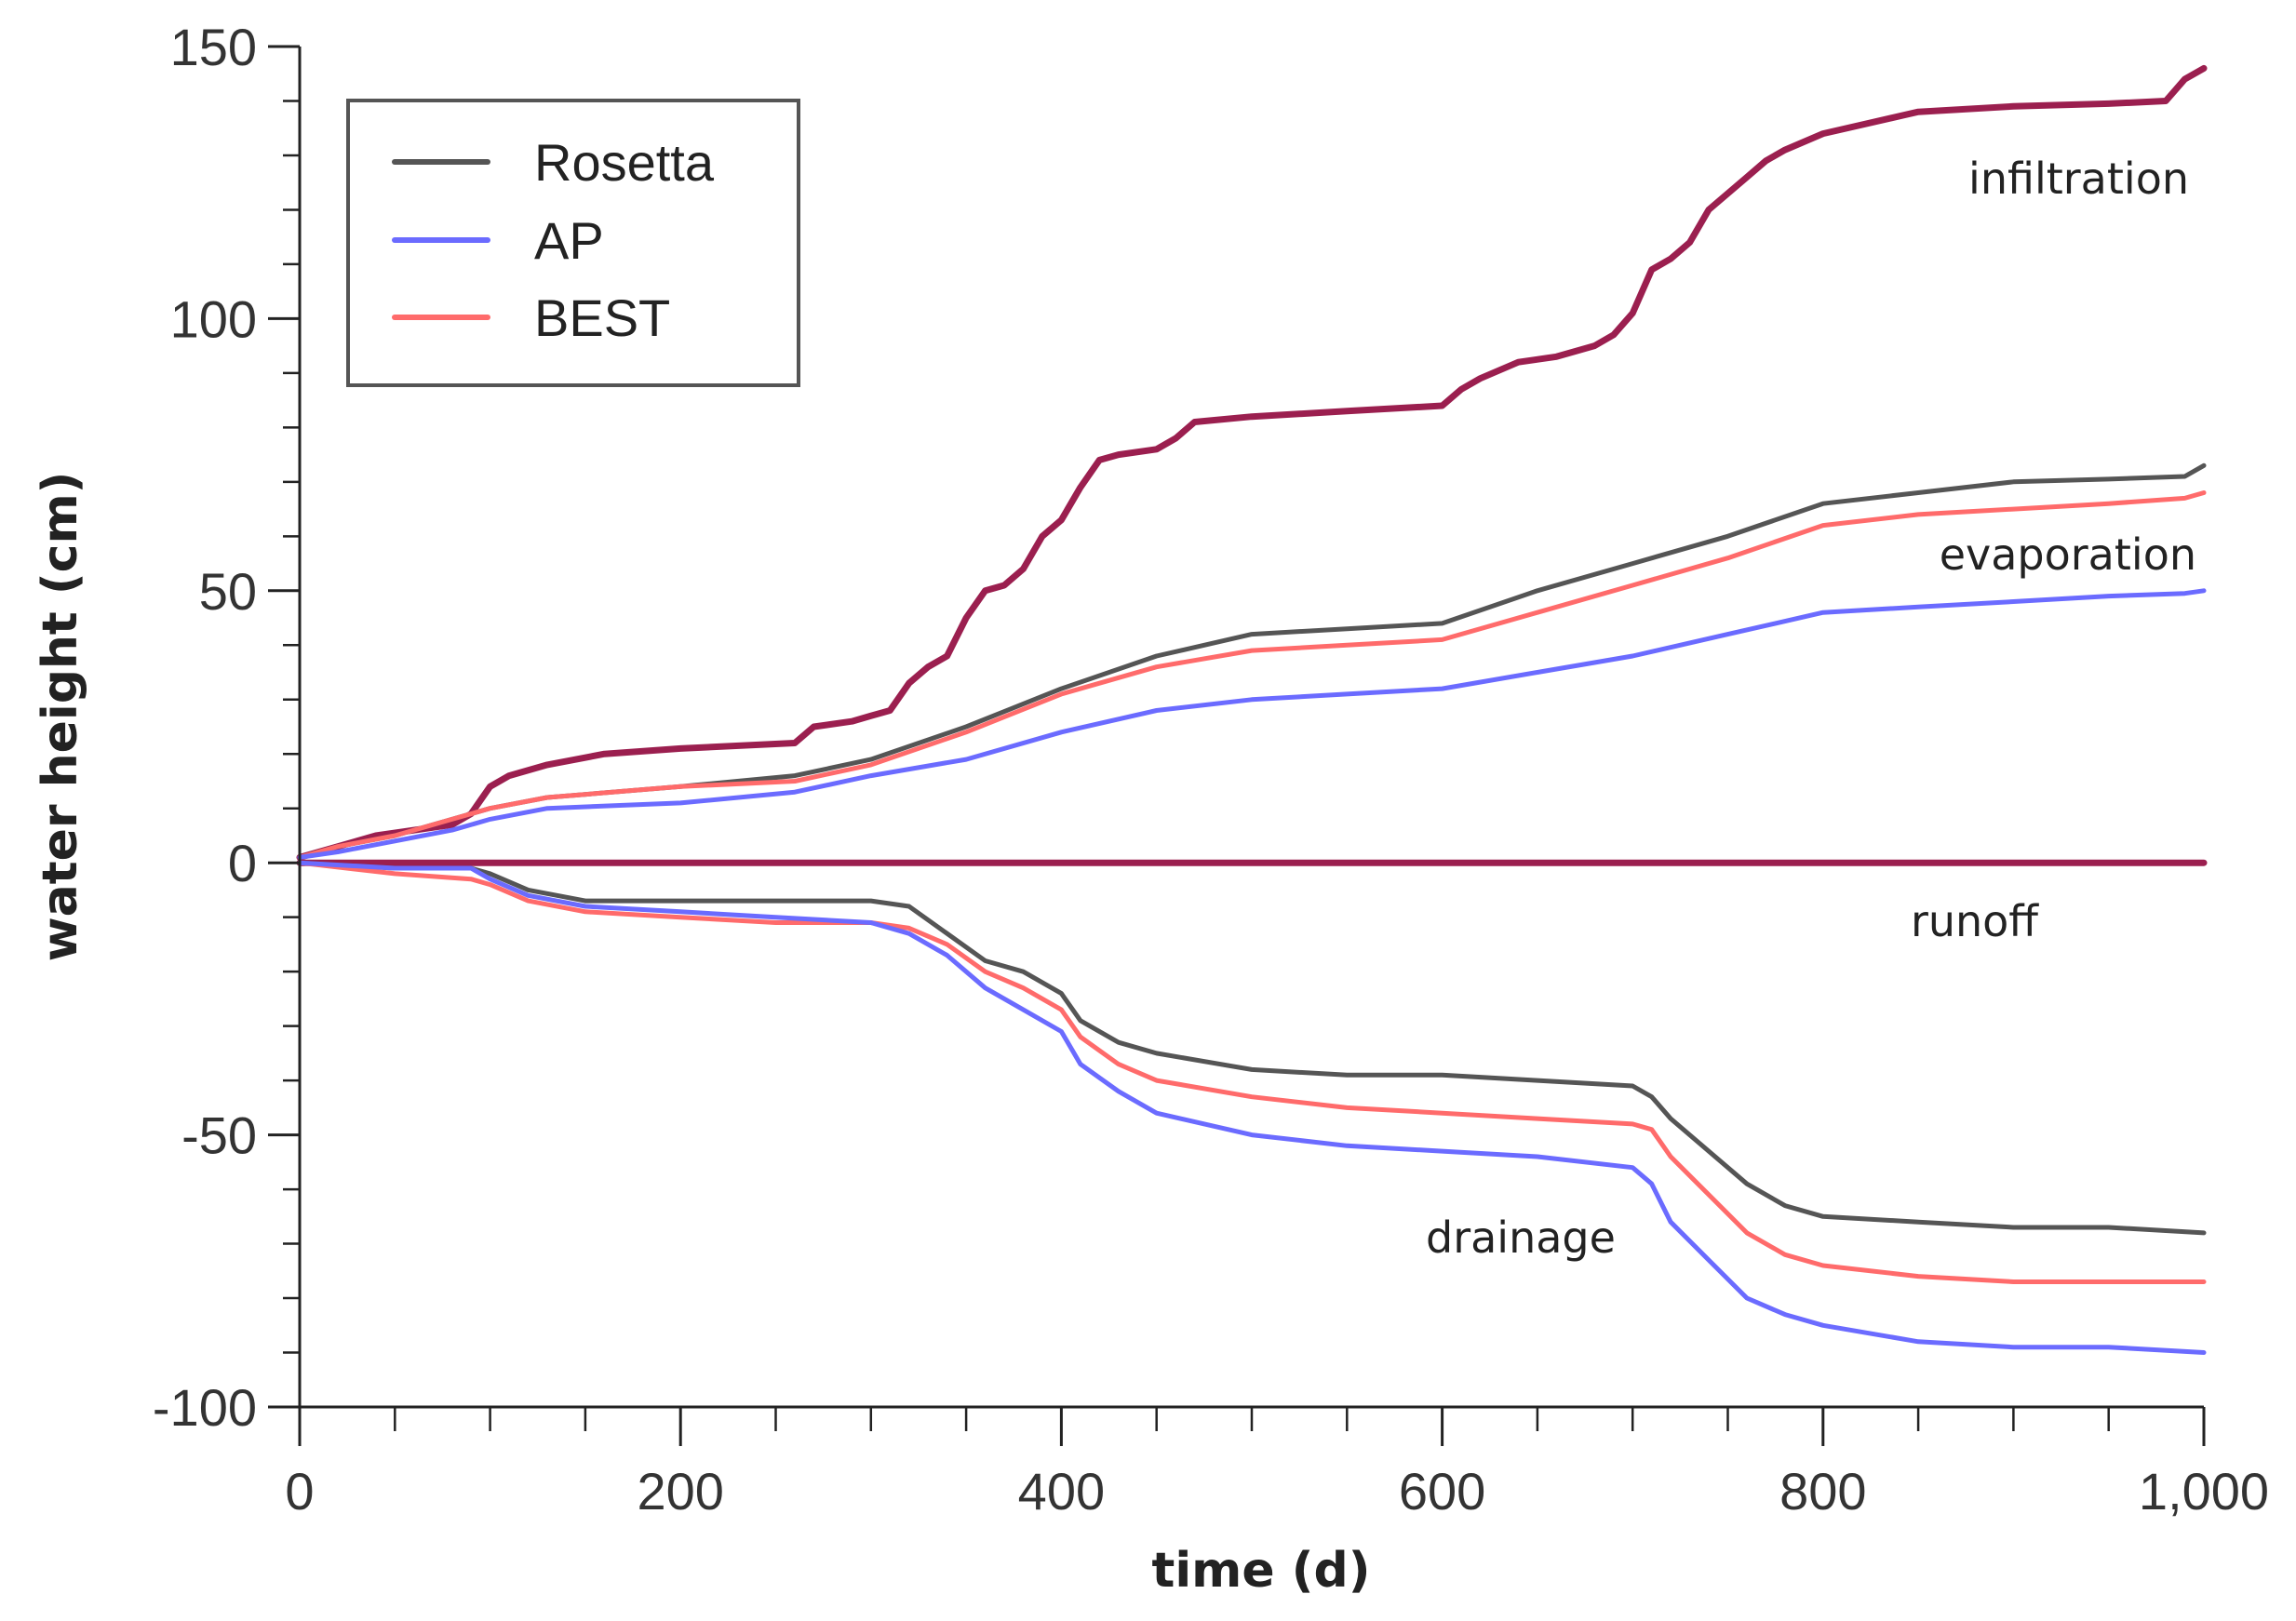 This screenshot has width=2296, height=1621. What do you see at coordinates (1252, 724) in the screenshot?
I see `series-line-evaporation-ap` at bounding box center [1252, 724].